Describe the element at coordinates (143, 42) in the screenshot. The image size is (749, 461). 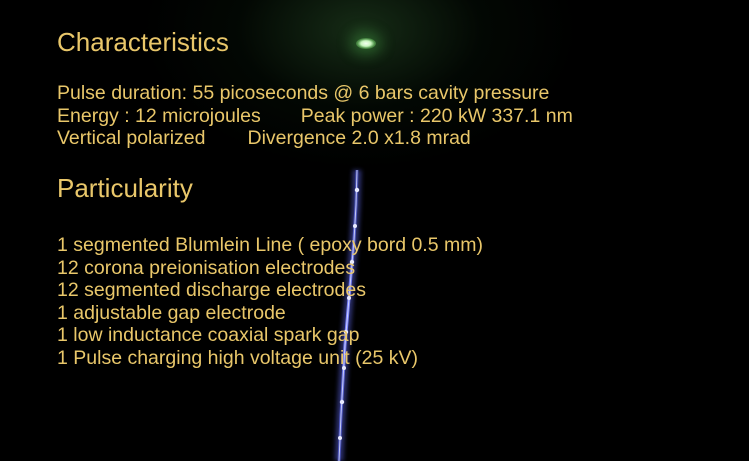
I see `characteristics-heading: Characteristics` at that location.